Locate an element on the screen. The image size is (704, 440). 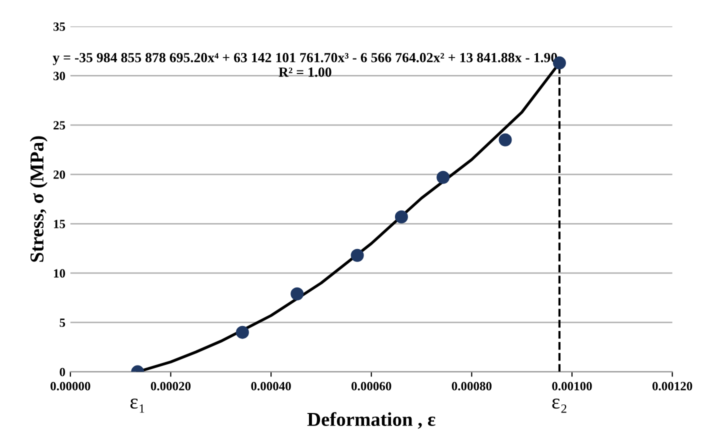
y-tick-label: 25 is located at coordinates (60, 125).